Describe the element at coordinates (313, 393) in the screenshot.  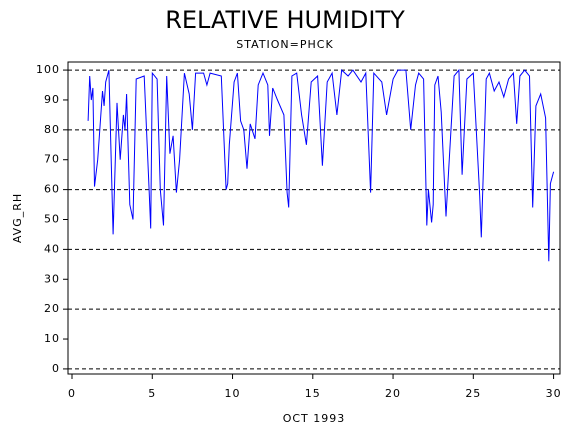
I see `x-tick-label: 15` at that location.